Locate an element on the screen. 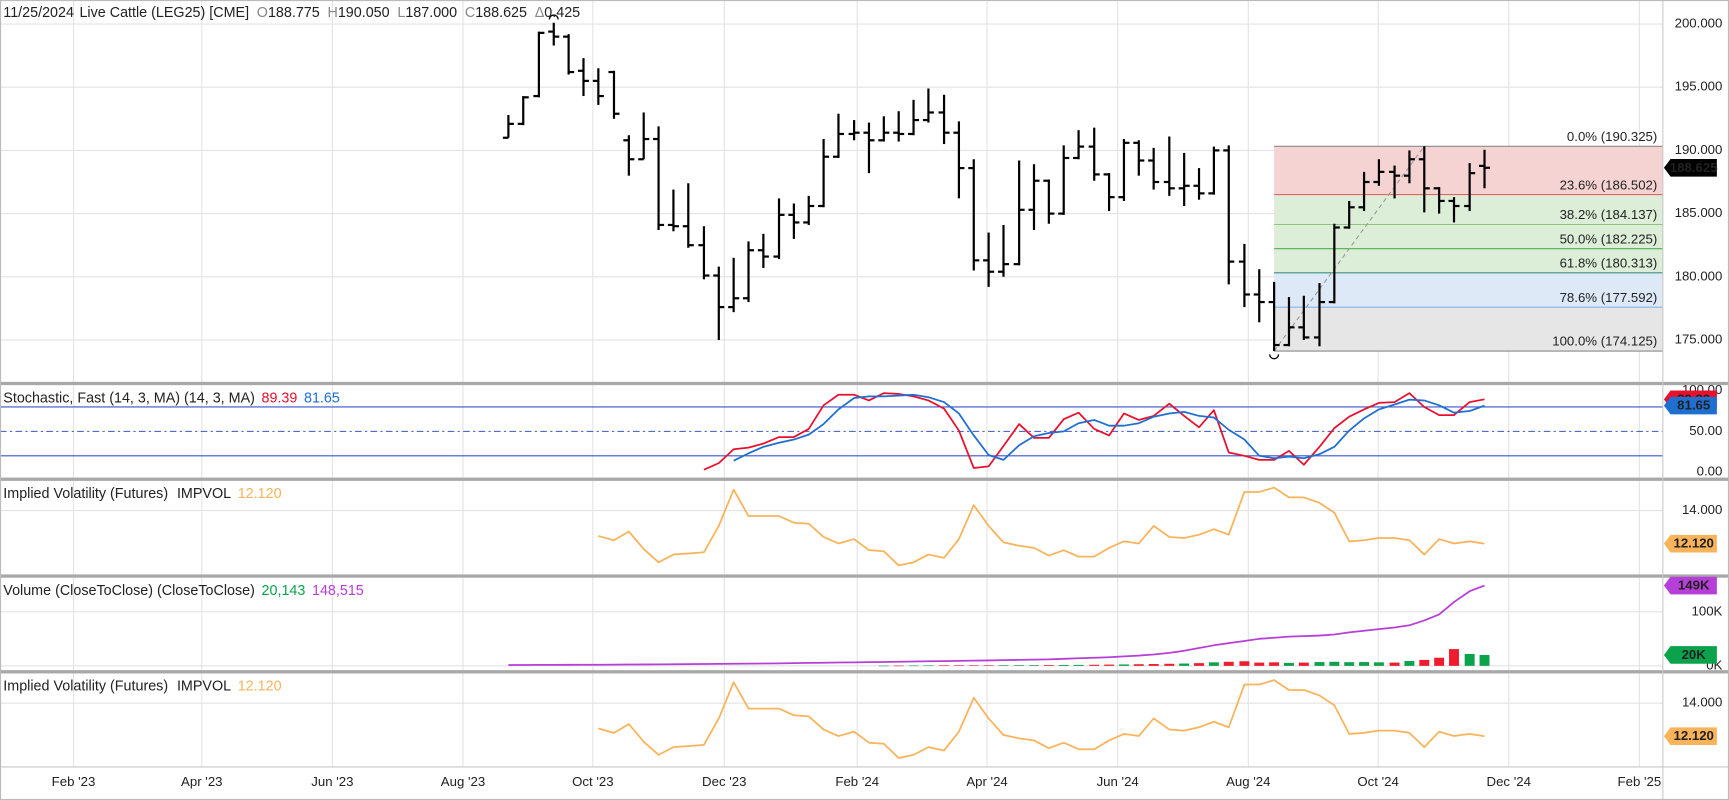 This screenshot has width=1729, height=800. y-tick-label: 14.000 is located at coordinates (1702, 702).